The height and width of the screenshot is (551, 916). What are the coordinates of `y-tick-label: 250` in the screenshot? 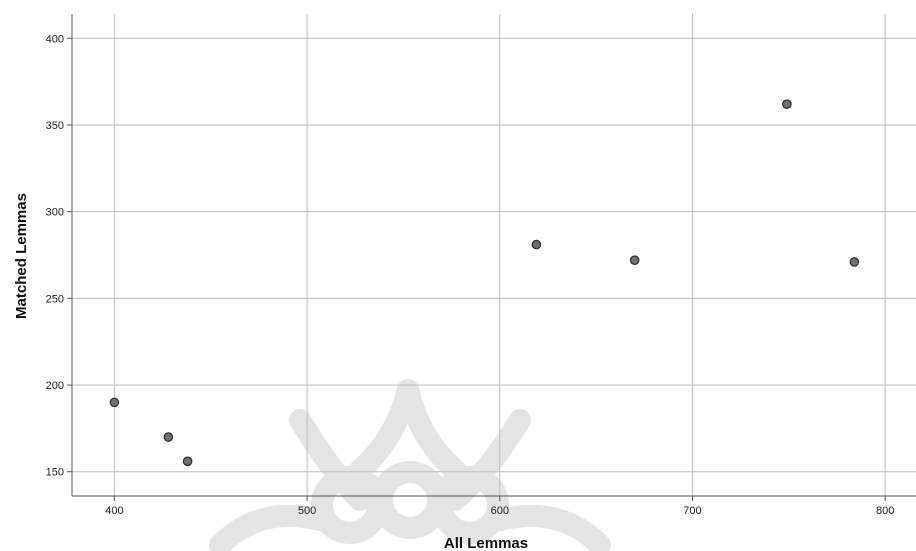 It's located at (55, 299).